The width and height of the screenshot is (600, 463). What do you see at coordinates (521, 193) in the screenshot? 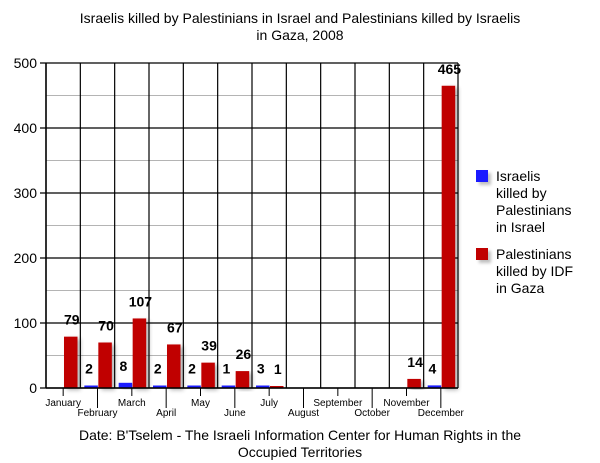
I see `legend-label: killed by` at bounding box center [521, 193].